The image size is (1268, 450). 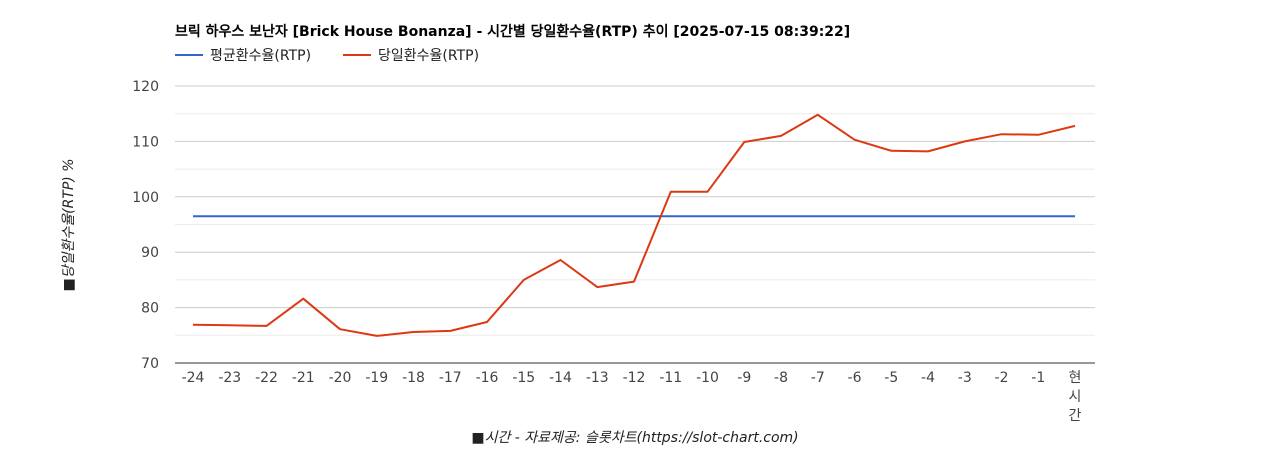 I want to click on x-tick-label: -7, so click(x=818, y=378).